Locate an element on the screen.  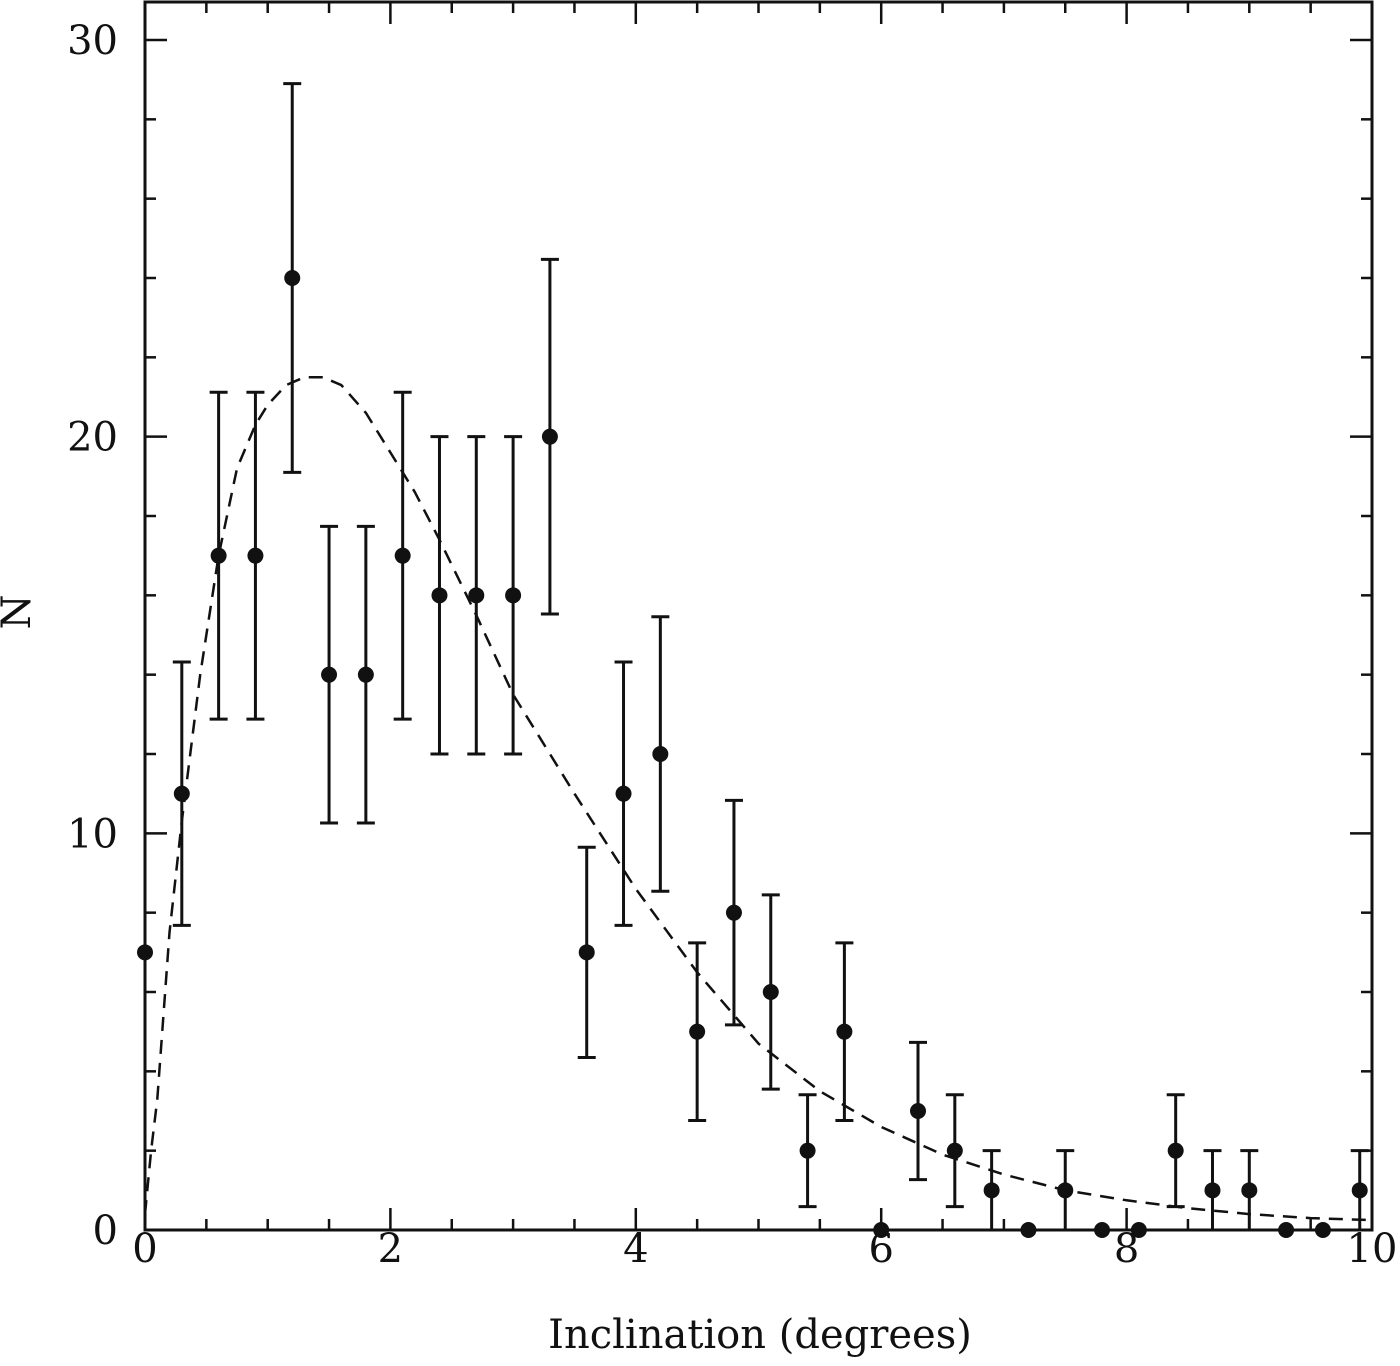
y-tick-label: 10 is located at coordinates (92, 834).